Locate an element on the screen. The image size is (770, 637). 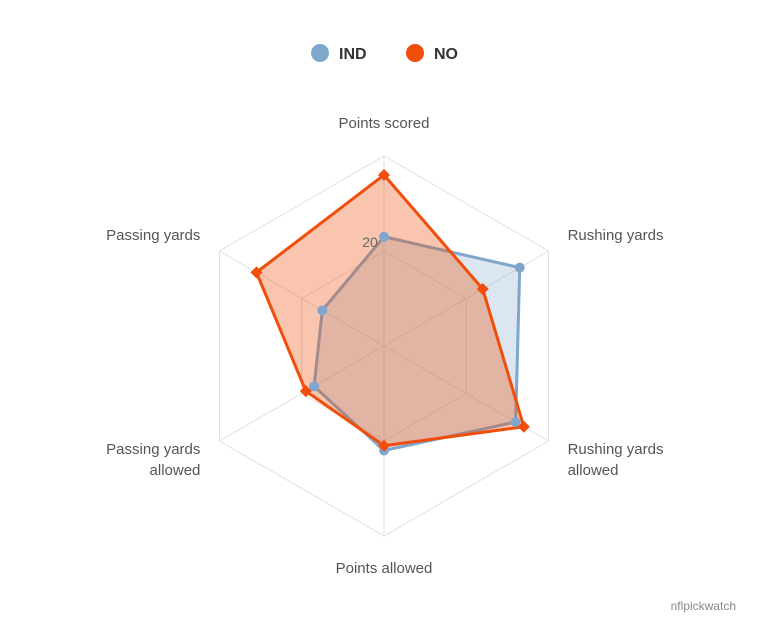
credit-text: nflpickwatch is located at coordinates (703, 606).